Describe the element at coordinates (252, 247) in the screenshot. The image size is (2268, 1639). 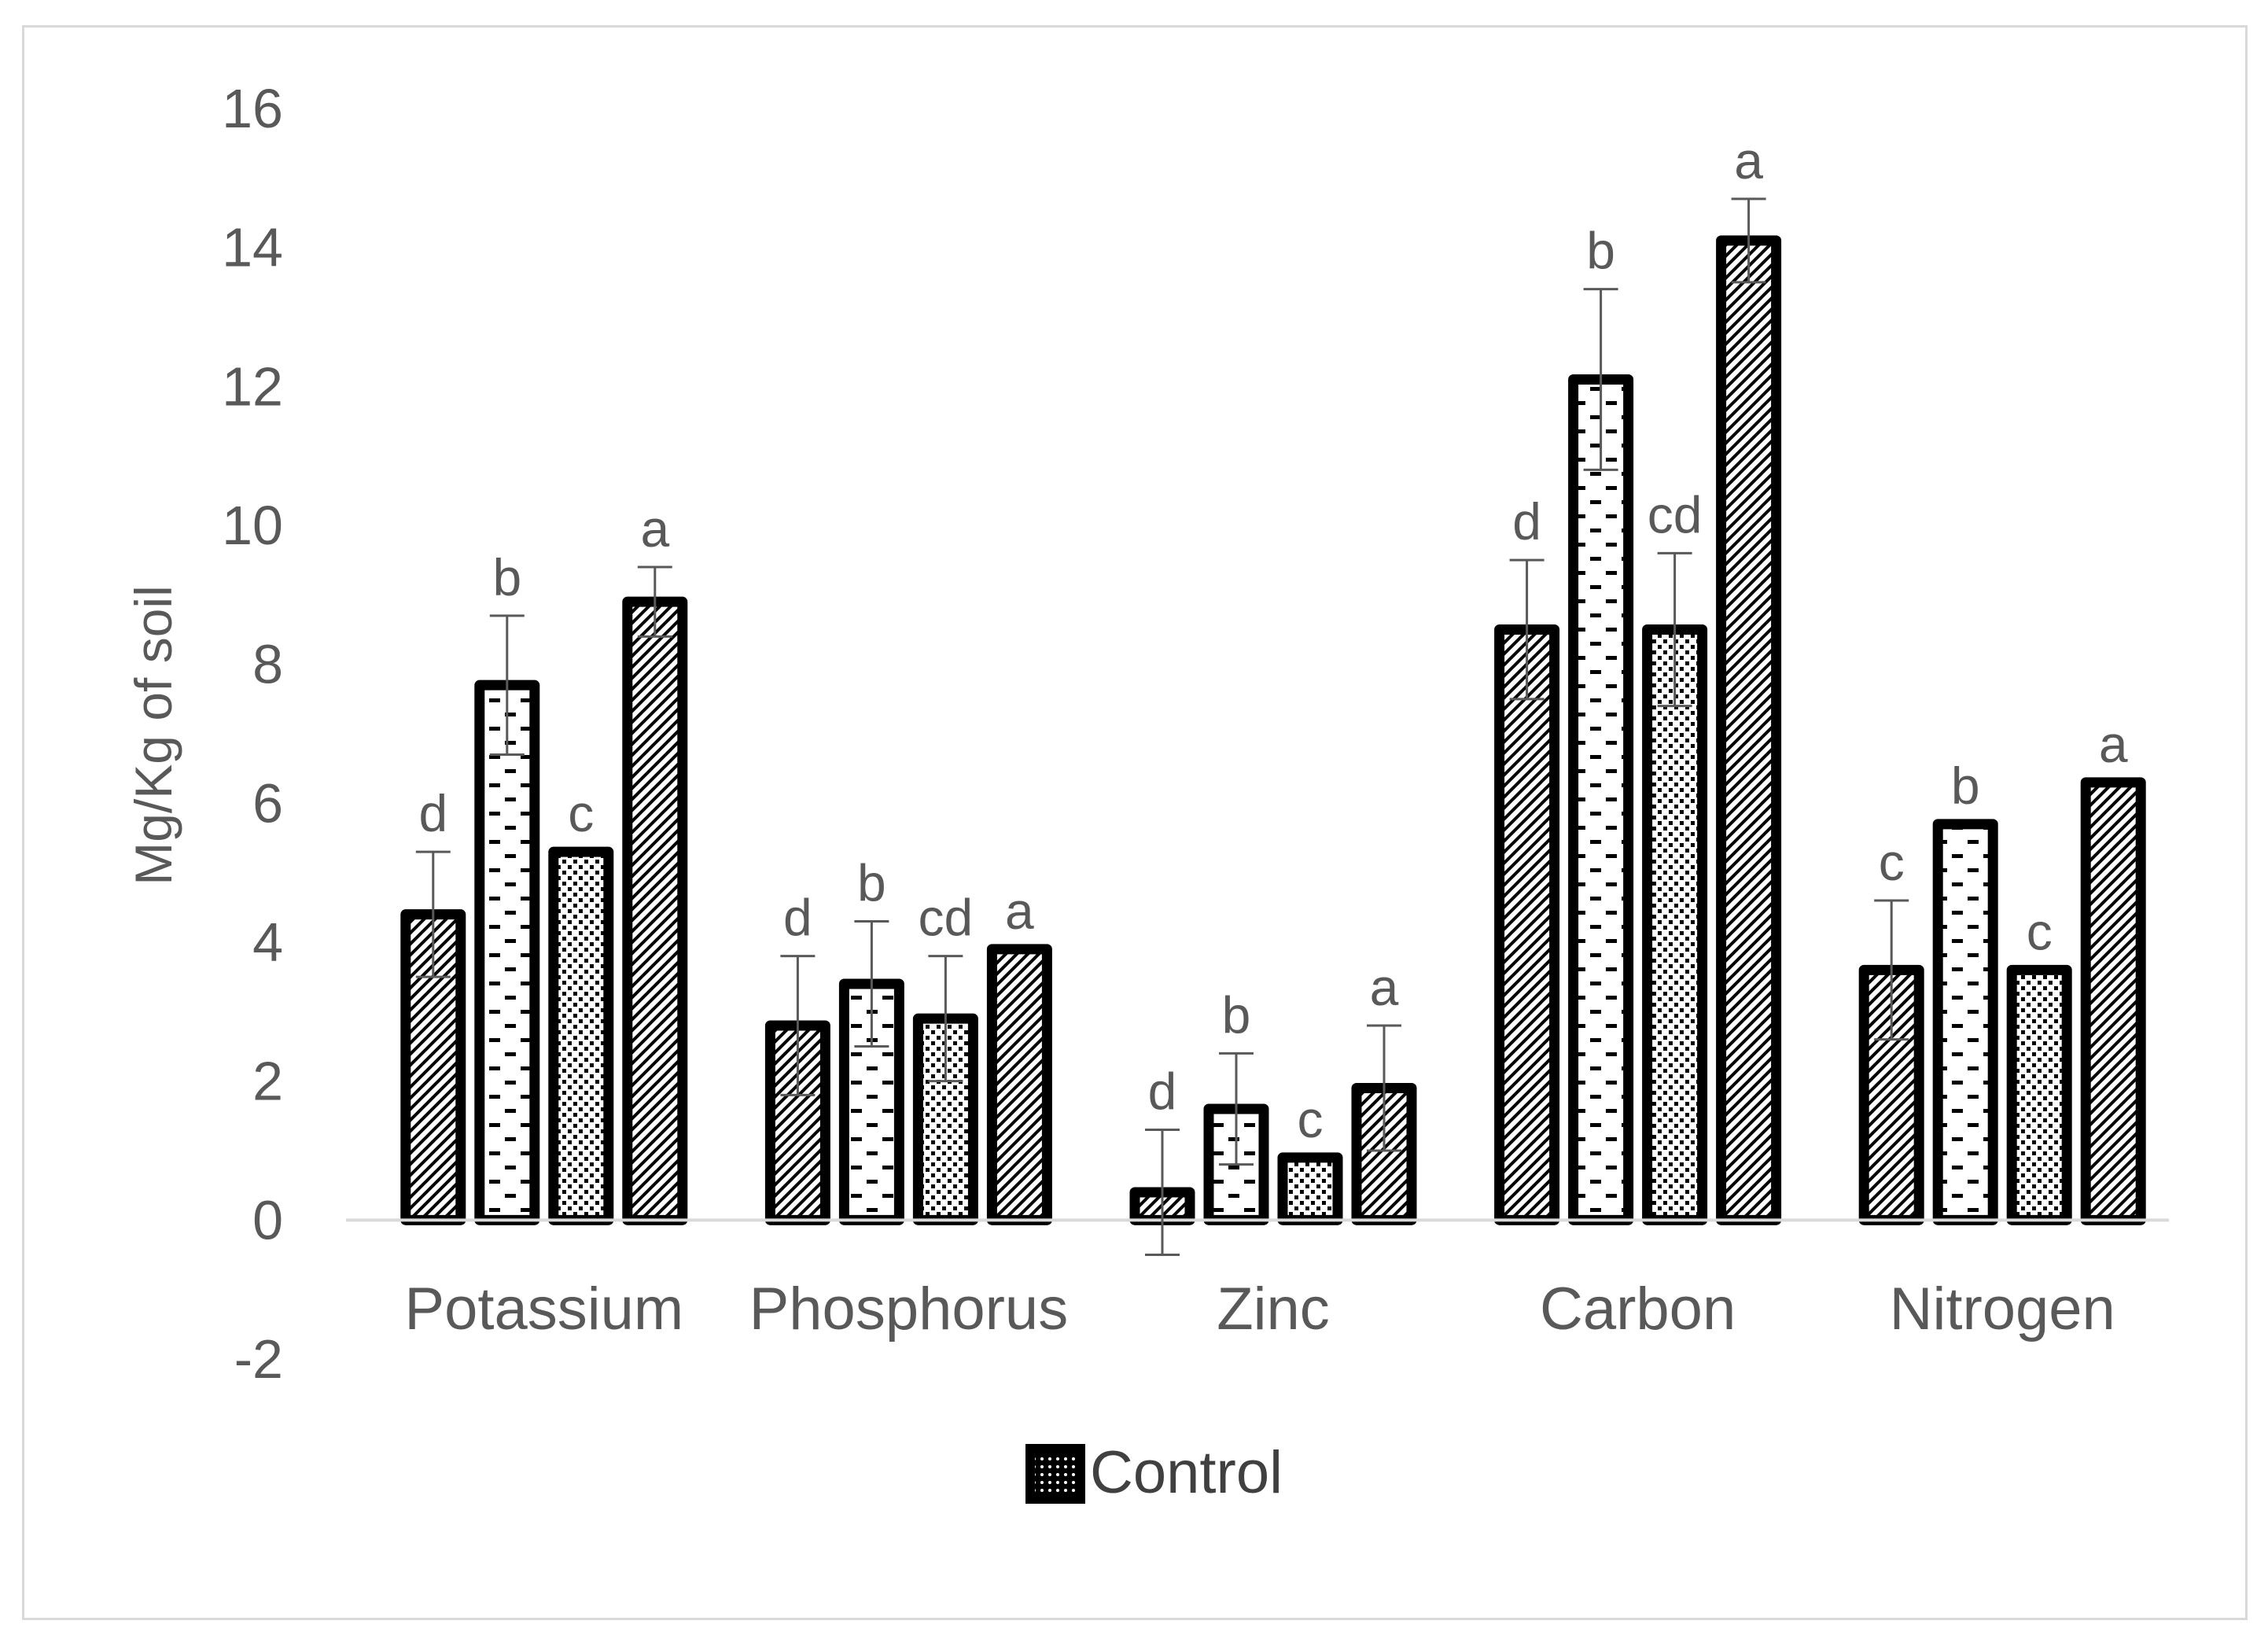
I see `y-tick-label: 14` at that location.